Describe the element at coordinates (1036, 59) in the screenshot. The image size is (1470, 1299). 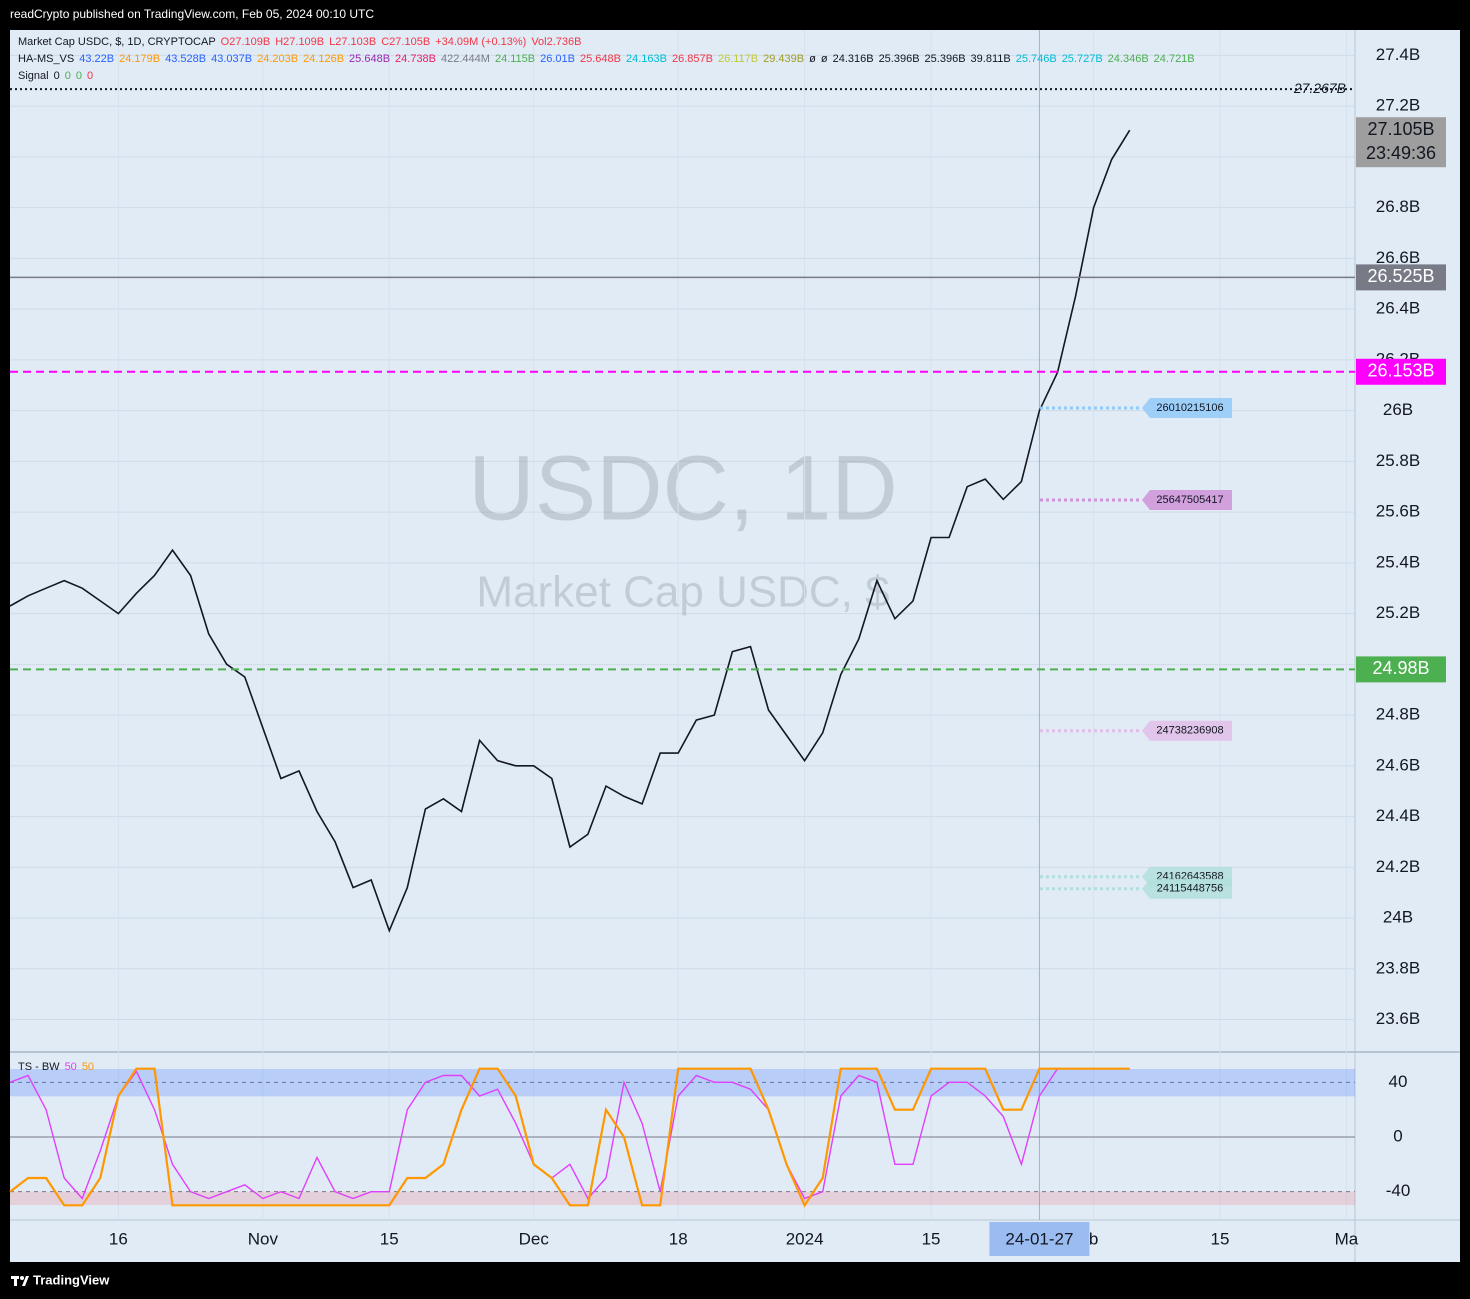
I see `legend-item: 25.746B` at that location.